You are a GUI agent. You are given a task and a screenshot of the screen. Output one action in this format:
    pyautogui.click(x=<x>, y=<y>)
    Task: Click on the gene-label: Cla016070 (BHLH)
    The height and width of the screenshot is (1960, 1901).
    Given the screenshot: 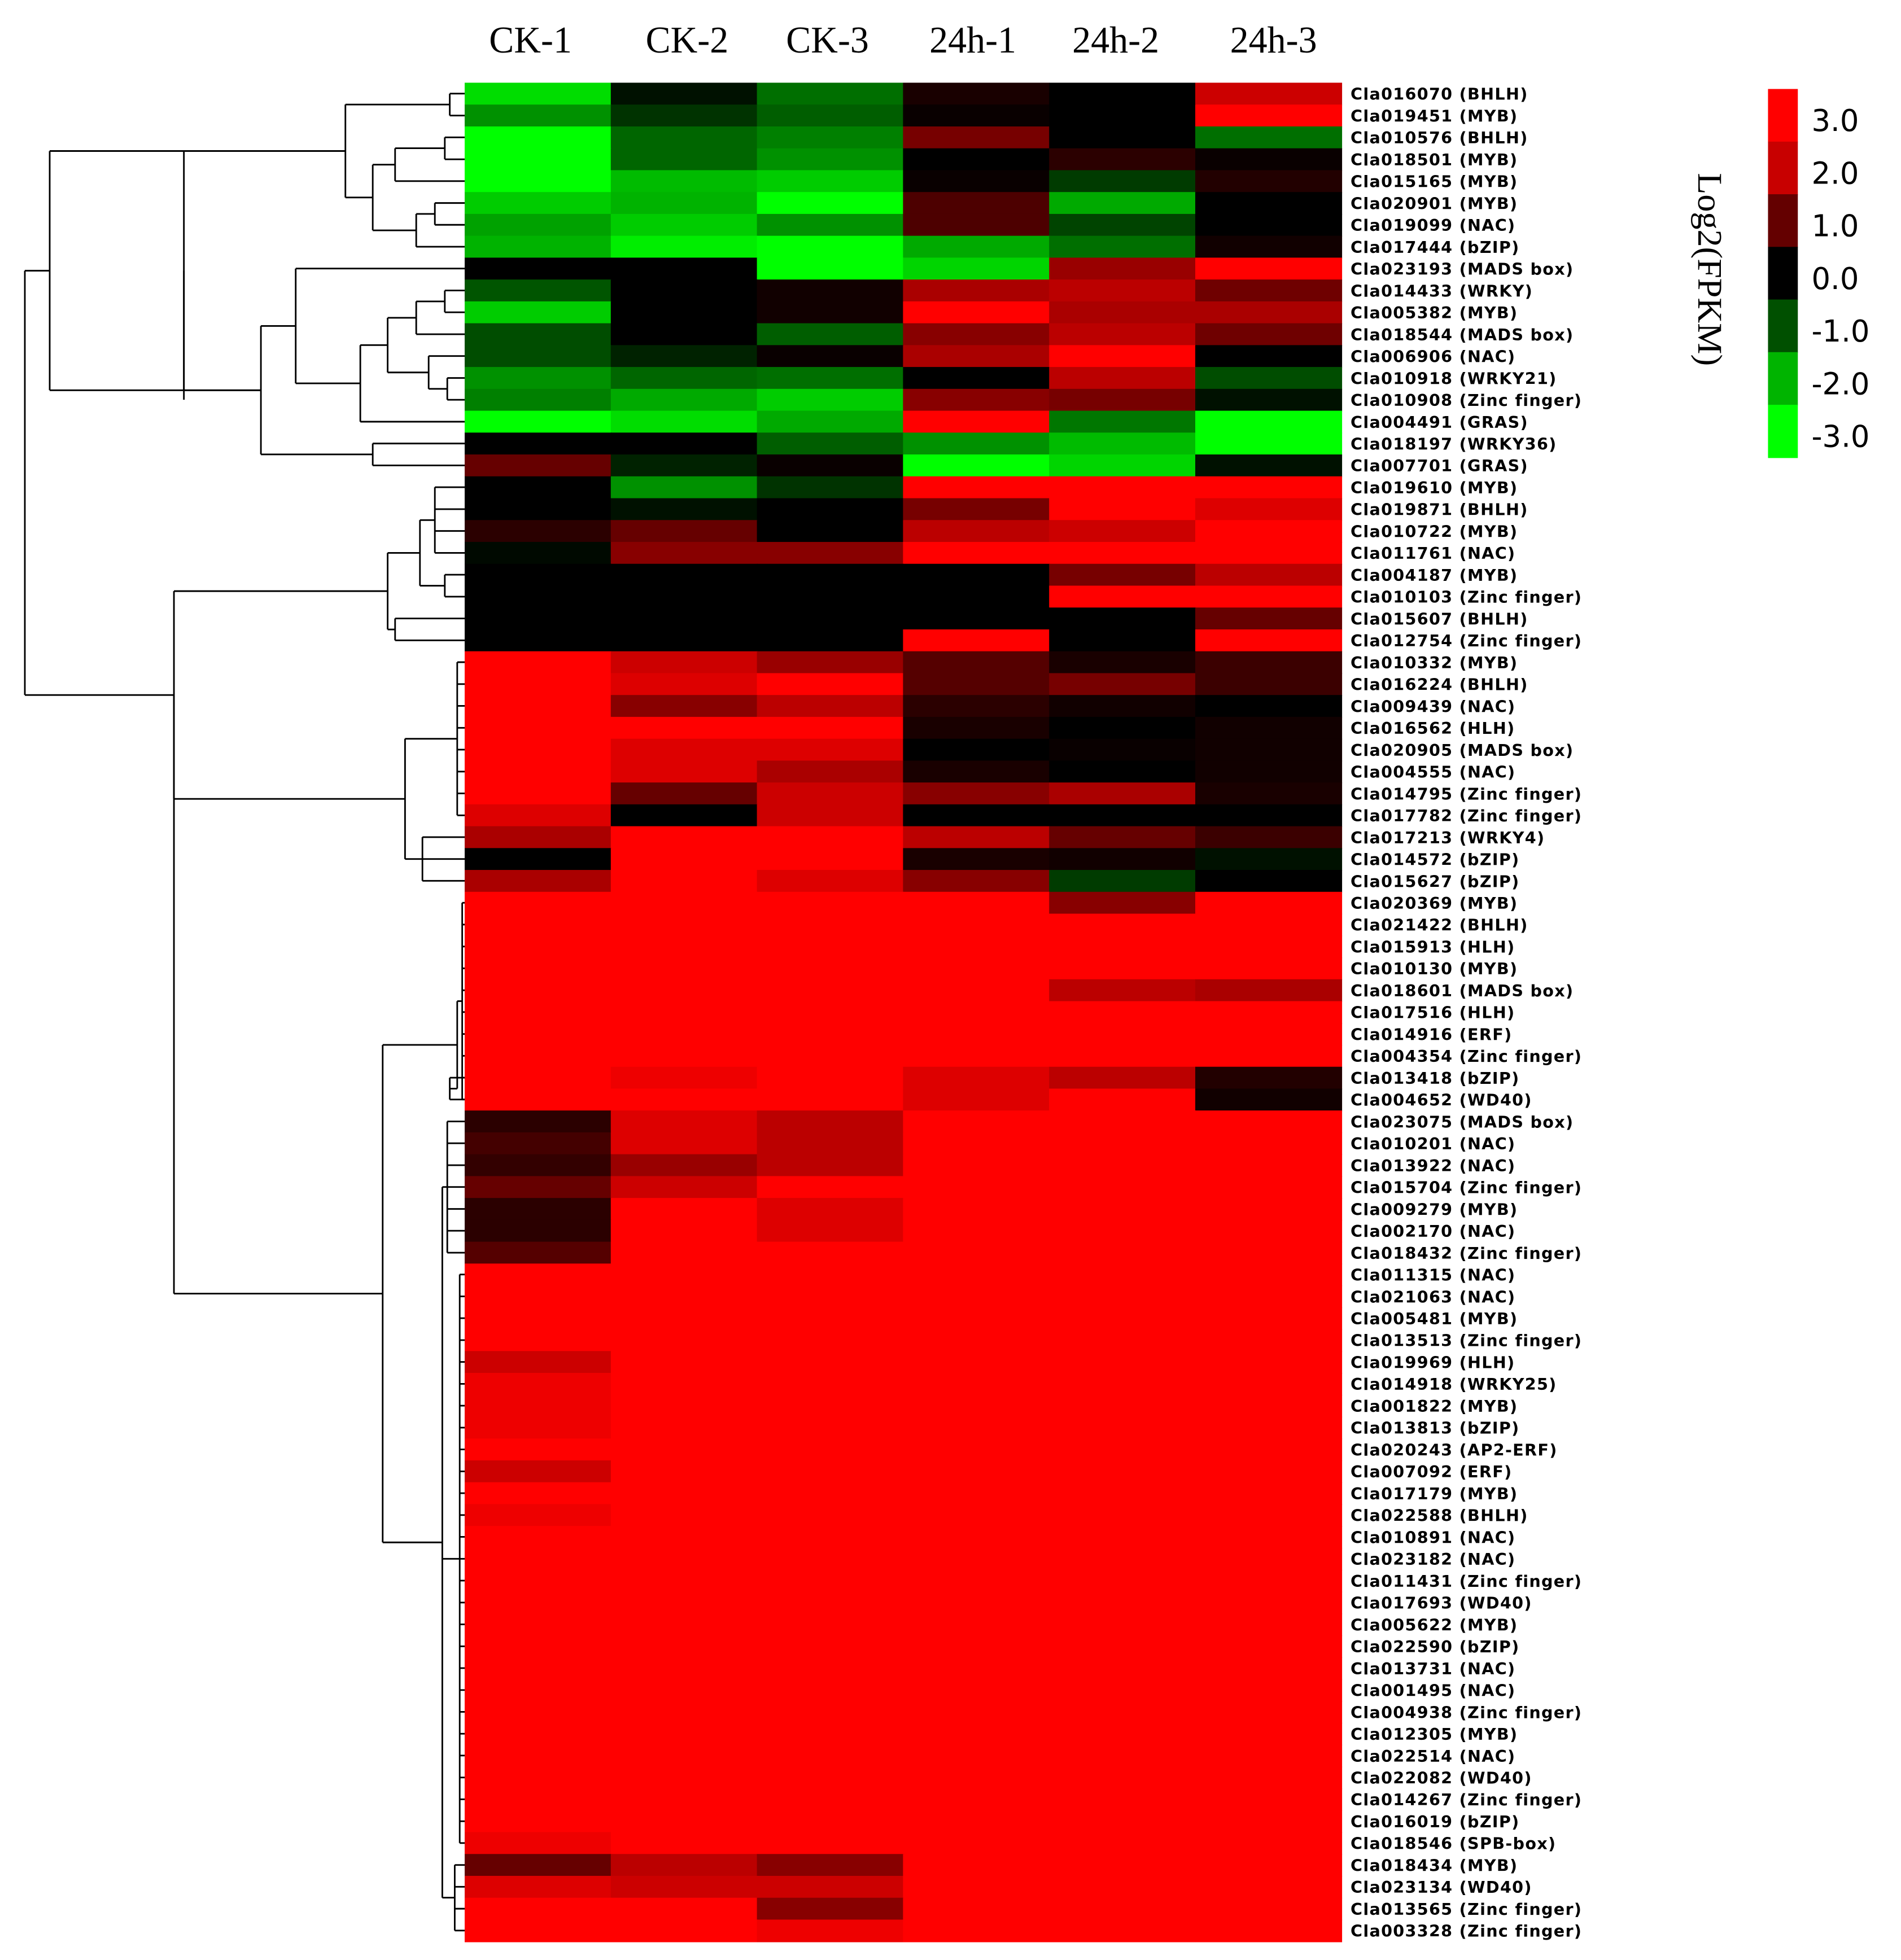 What is the action you would take?
    pyautogui.click(x=1439, y=95)
    